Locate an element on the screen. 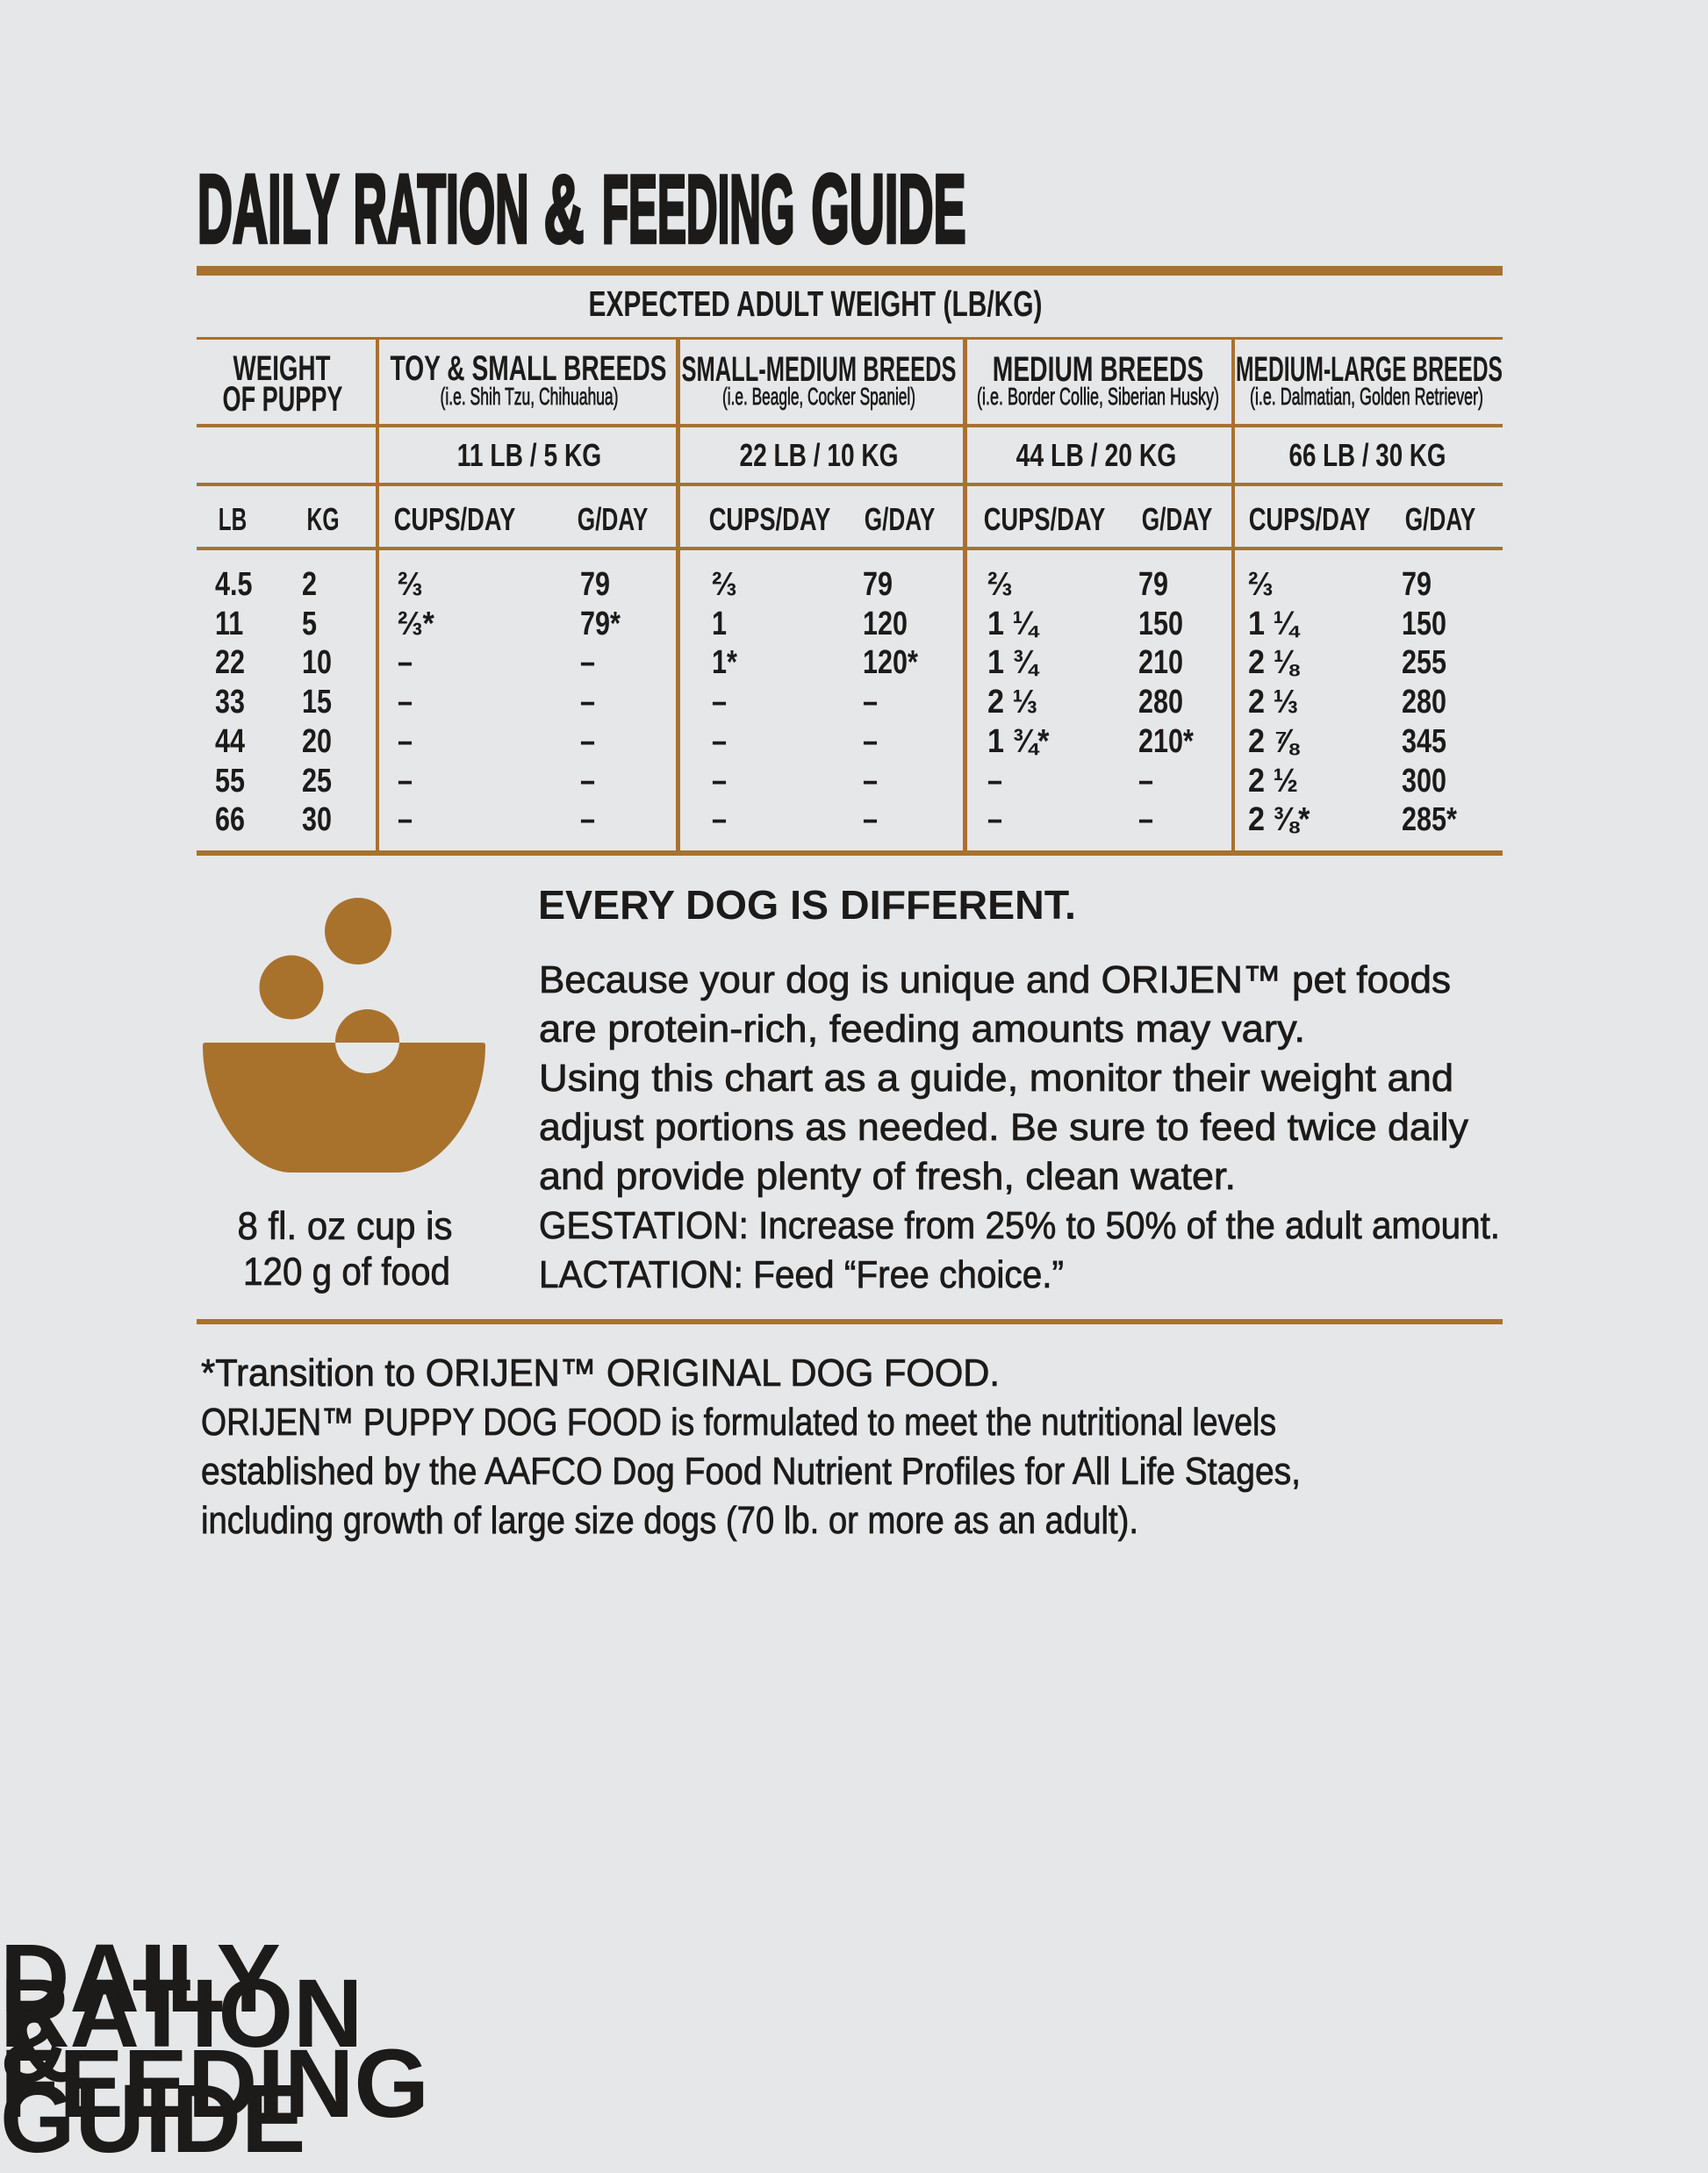  svg-text: GUIDE is located at coordinates (889, 208).